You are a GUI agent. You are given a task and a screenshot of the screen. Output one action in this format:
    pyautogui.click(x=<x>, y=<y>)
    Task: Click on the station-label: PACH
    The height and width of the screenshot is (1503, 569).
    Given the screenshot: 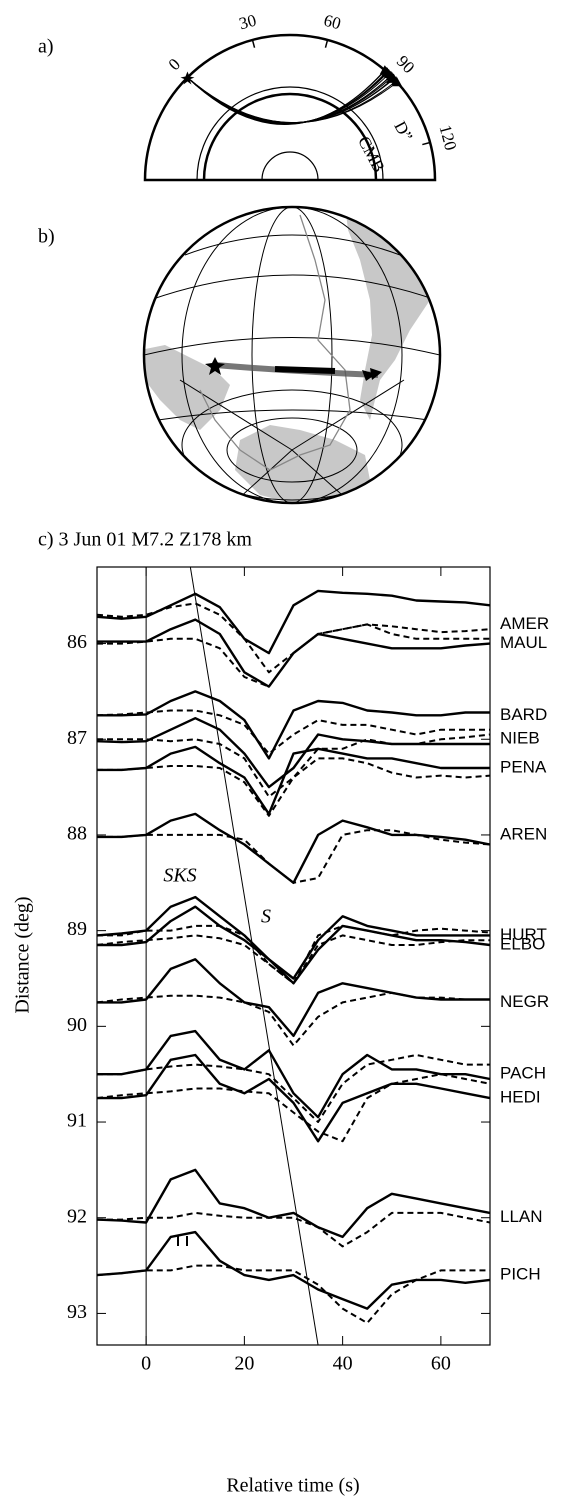 What is the action you would take?
    pyautogui.click(x=523, y=1073)
    